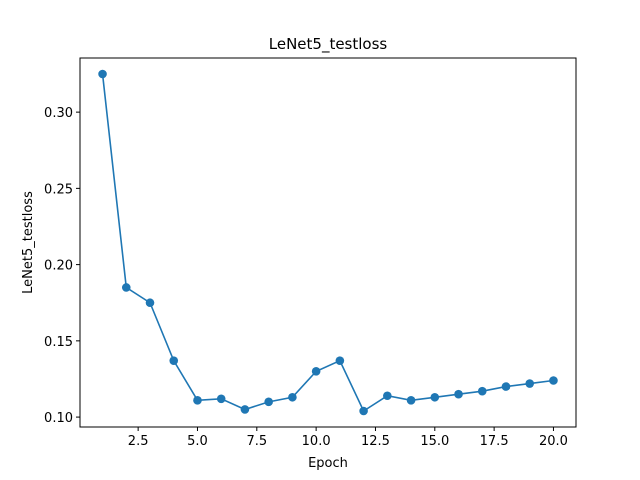 The image size is (640, 480). Describe the element at coordinates (328, 463) in the screenshot. I see `x-axis-label: Epoch` at that location.